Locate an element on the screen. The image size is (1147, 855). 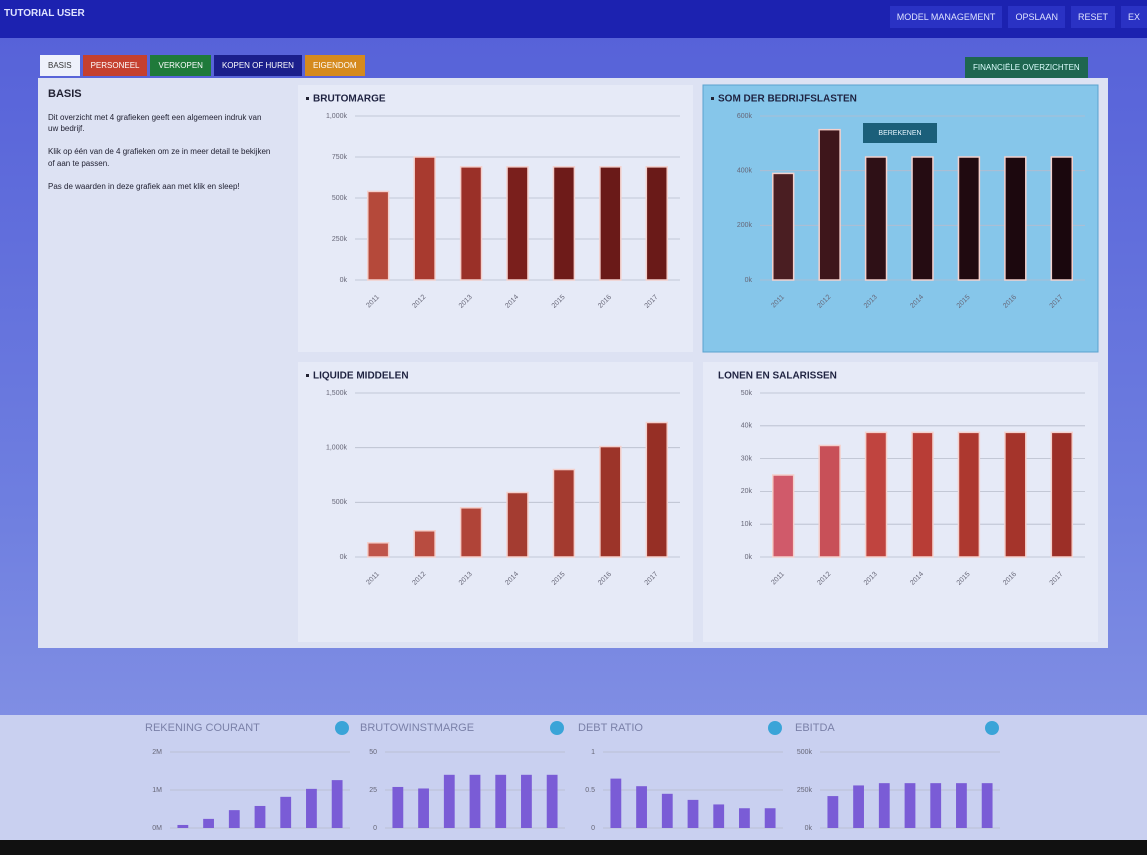
overview-button: FINANCIËLE OVERZICHTEN is located at coordinates (1026, 67).